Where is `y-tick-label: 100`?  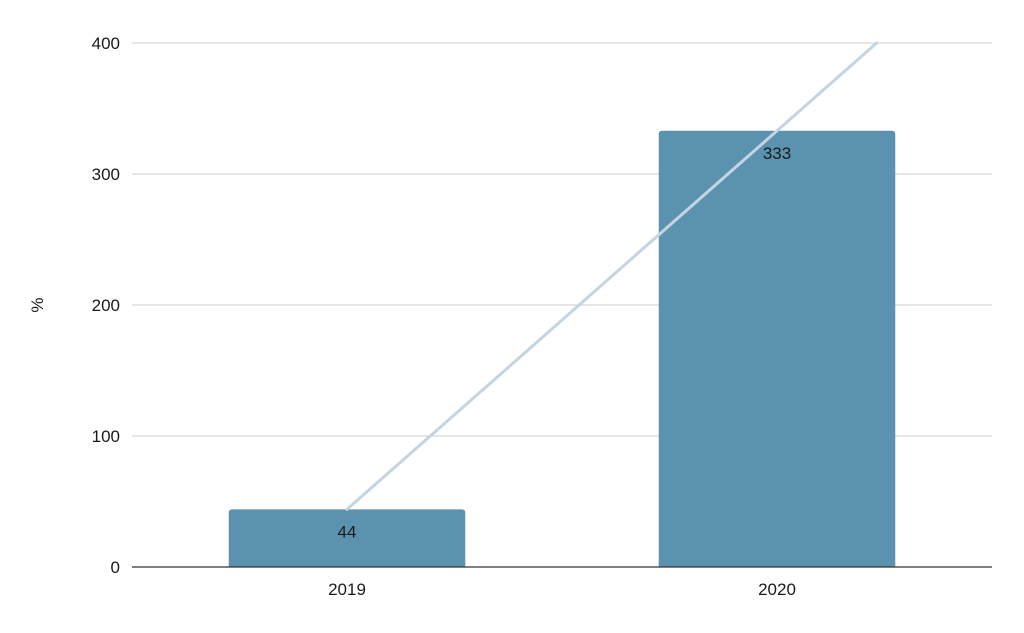
y-tick-label: 100 is located at coordinates (106, 436).